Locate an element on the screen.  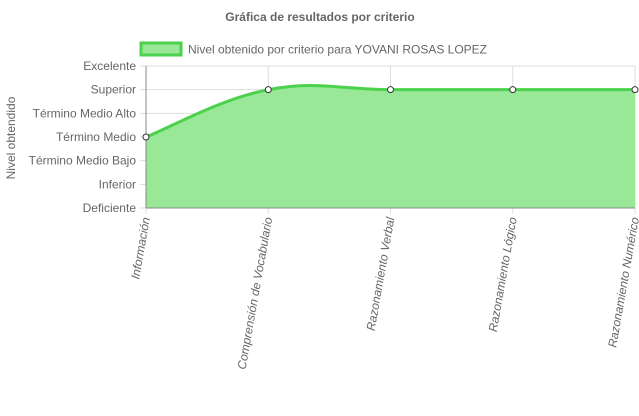
y-tick-label: Término Medio Bajo is located at coordinates (83, 161).